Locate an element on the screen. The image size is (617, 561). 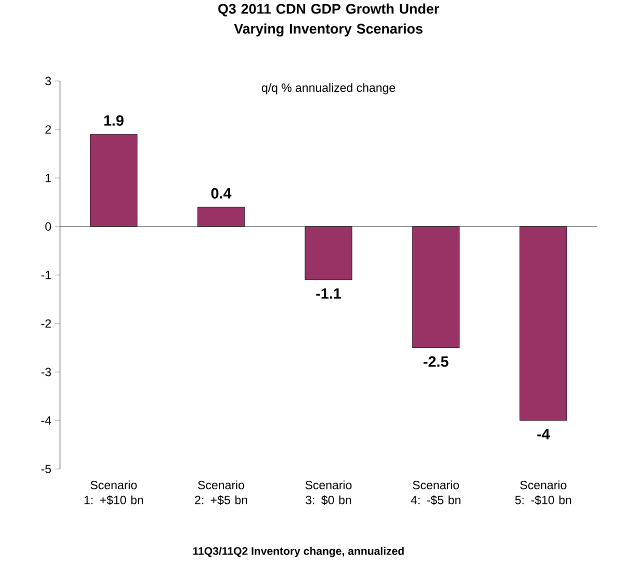
x-axis-title: 11Q3/11Q2 Inventory change, annualized is located at coordinates (298, 552).